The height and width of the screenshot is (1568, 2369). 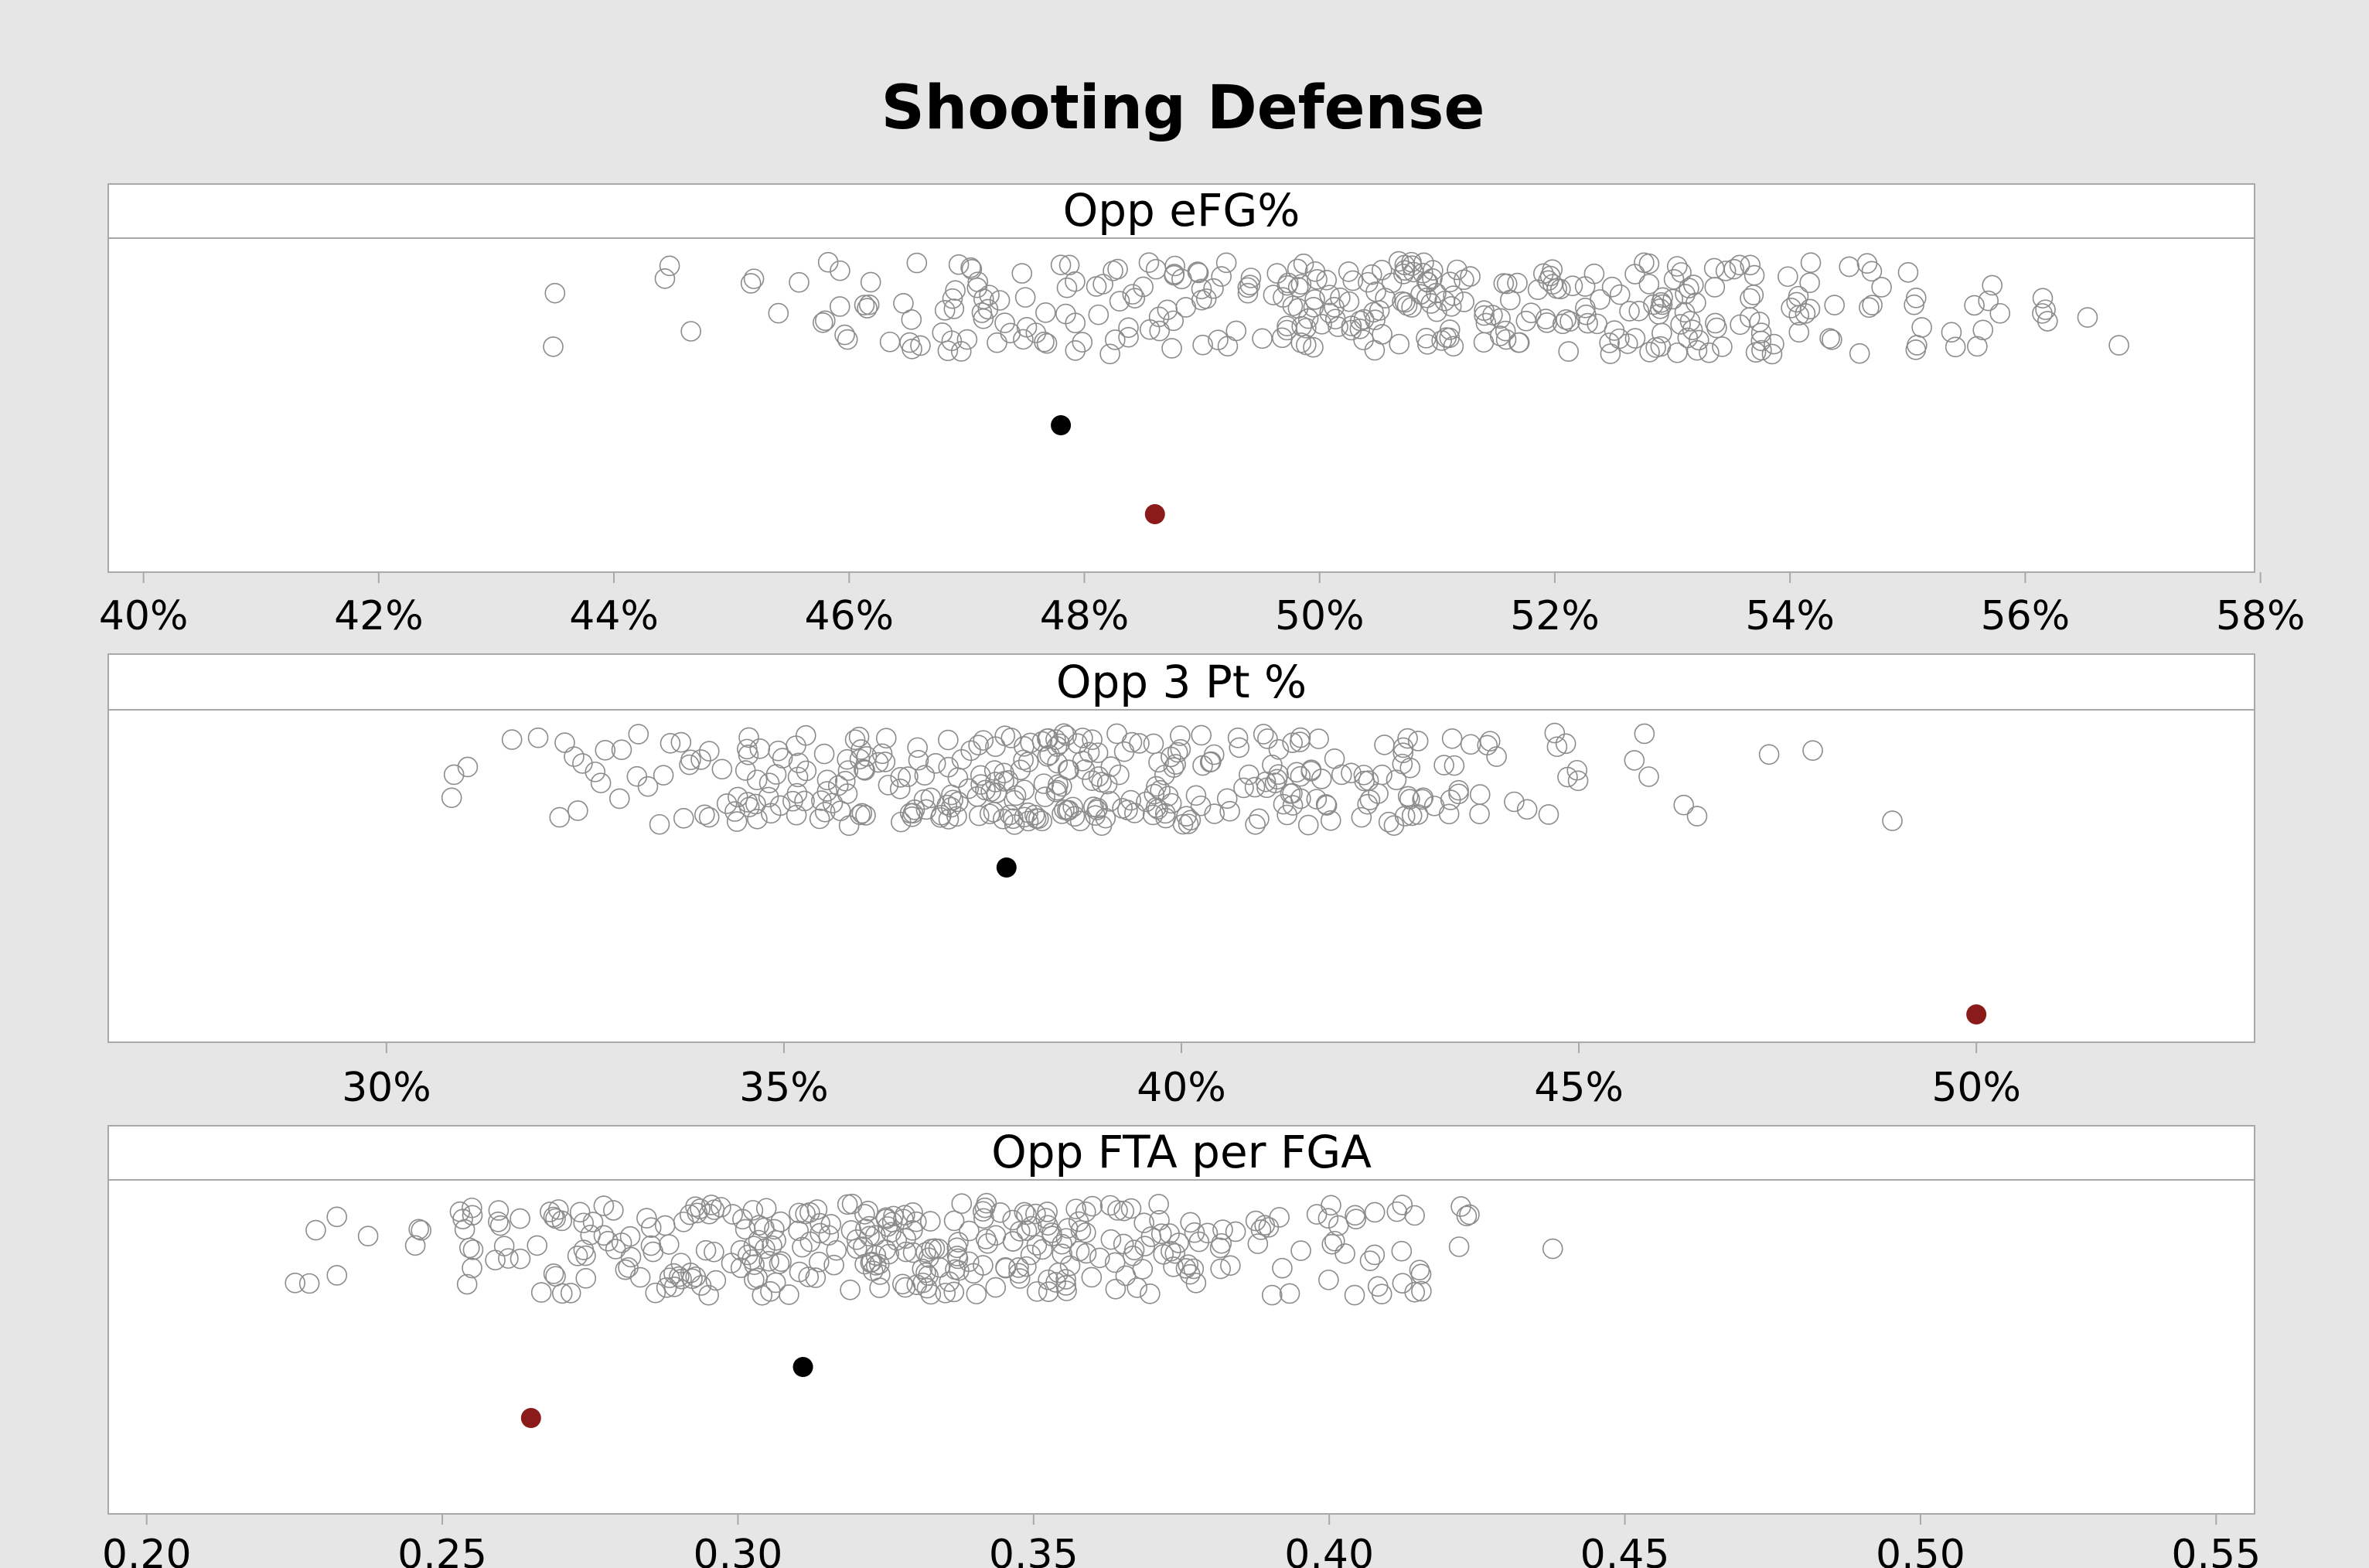 What do you see at coordinates (738, 1550) in the screenshot?
I see `x-tick-label: 0.30` at bounding box center [738, 1550].